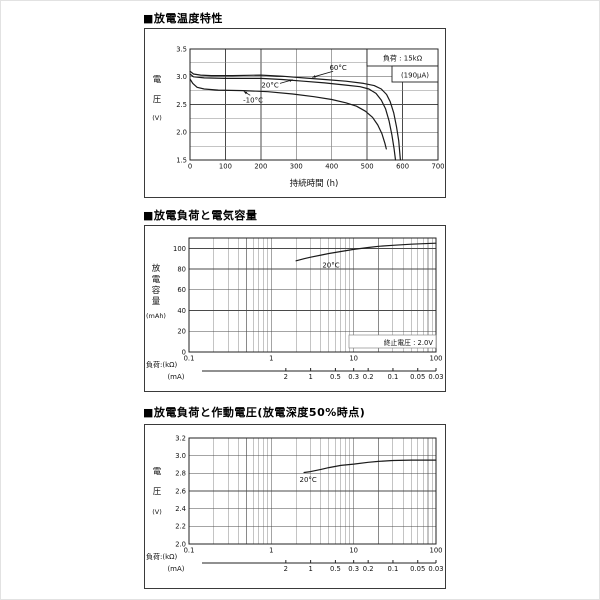 The image size is (600, 600). What do you see at coordinates (200, 215) in the screenshot?
I see `section-title-discharge-load-vs-capacity: ■放電負荷と電気容量` at bounding box center [200, 215].